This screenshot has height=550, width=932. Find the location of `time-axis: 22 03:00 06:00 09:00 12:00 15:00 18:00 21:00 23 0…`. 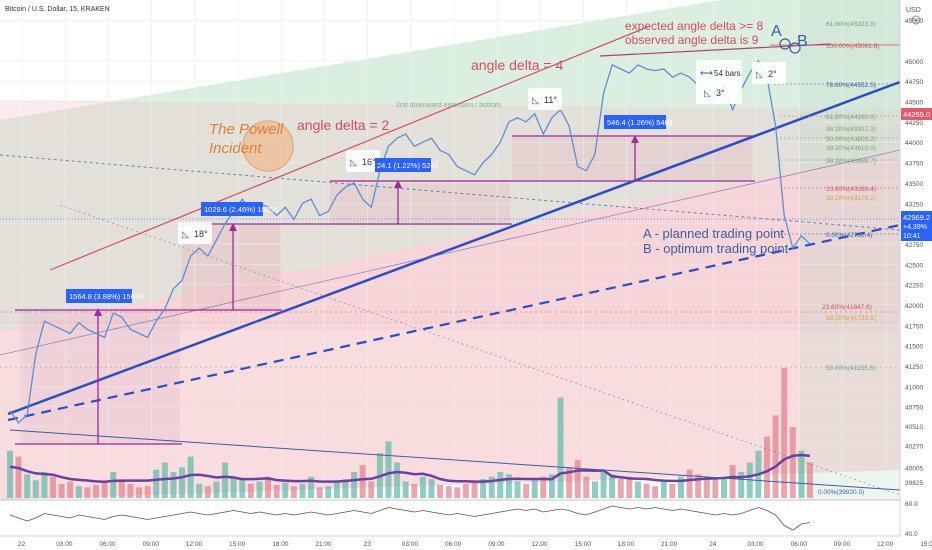

time-axis: 22 03:00 06:00 09:00 12:00 15:00 18:00 21:00 23 0… is located at coordinates (475, 544).